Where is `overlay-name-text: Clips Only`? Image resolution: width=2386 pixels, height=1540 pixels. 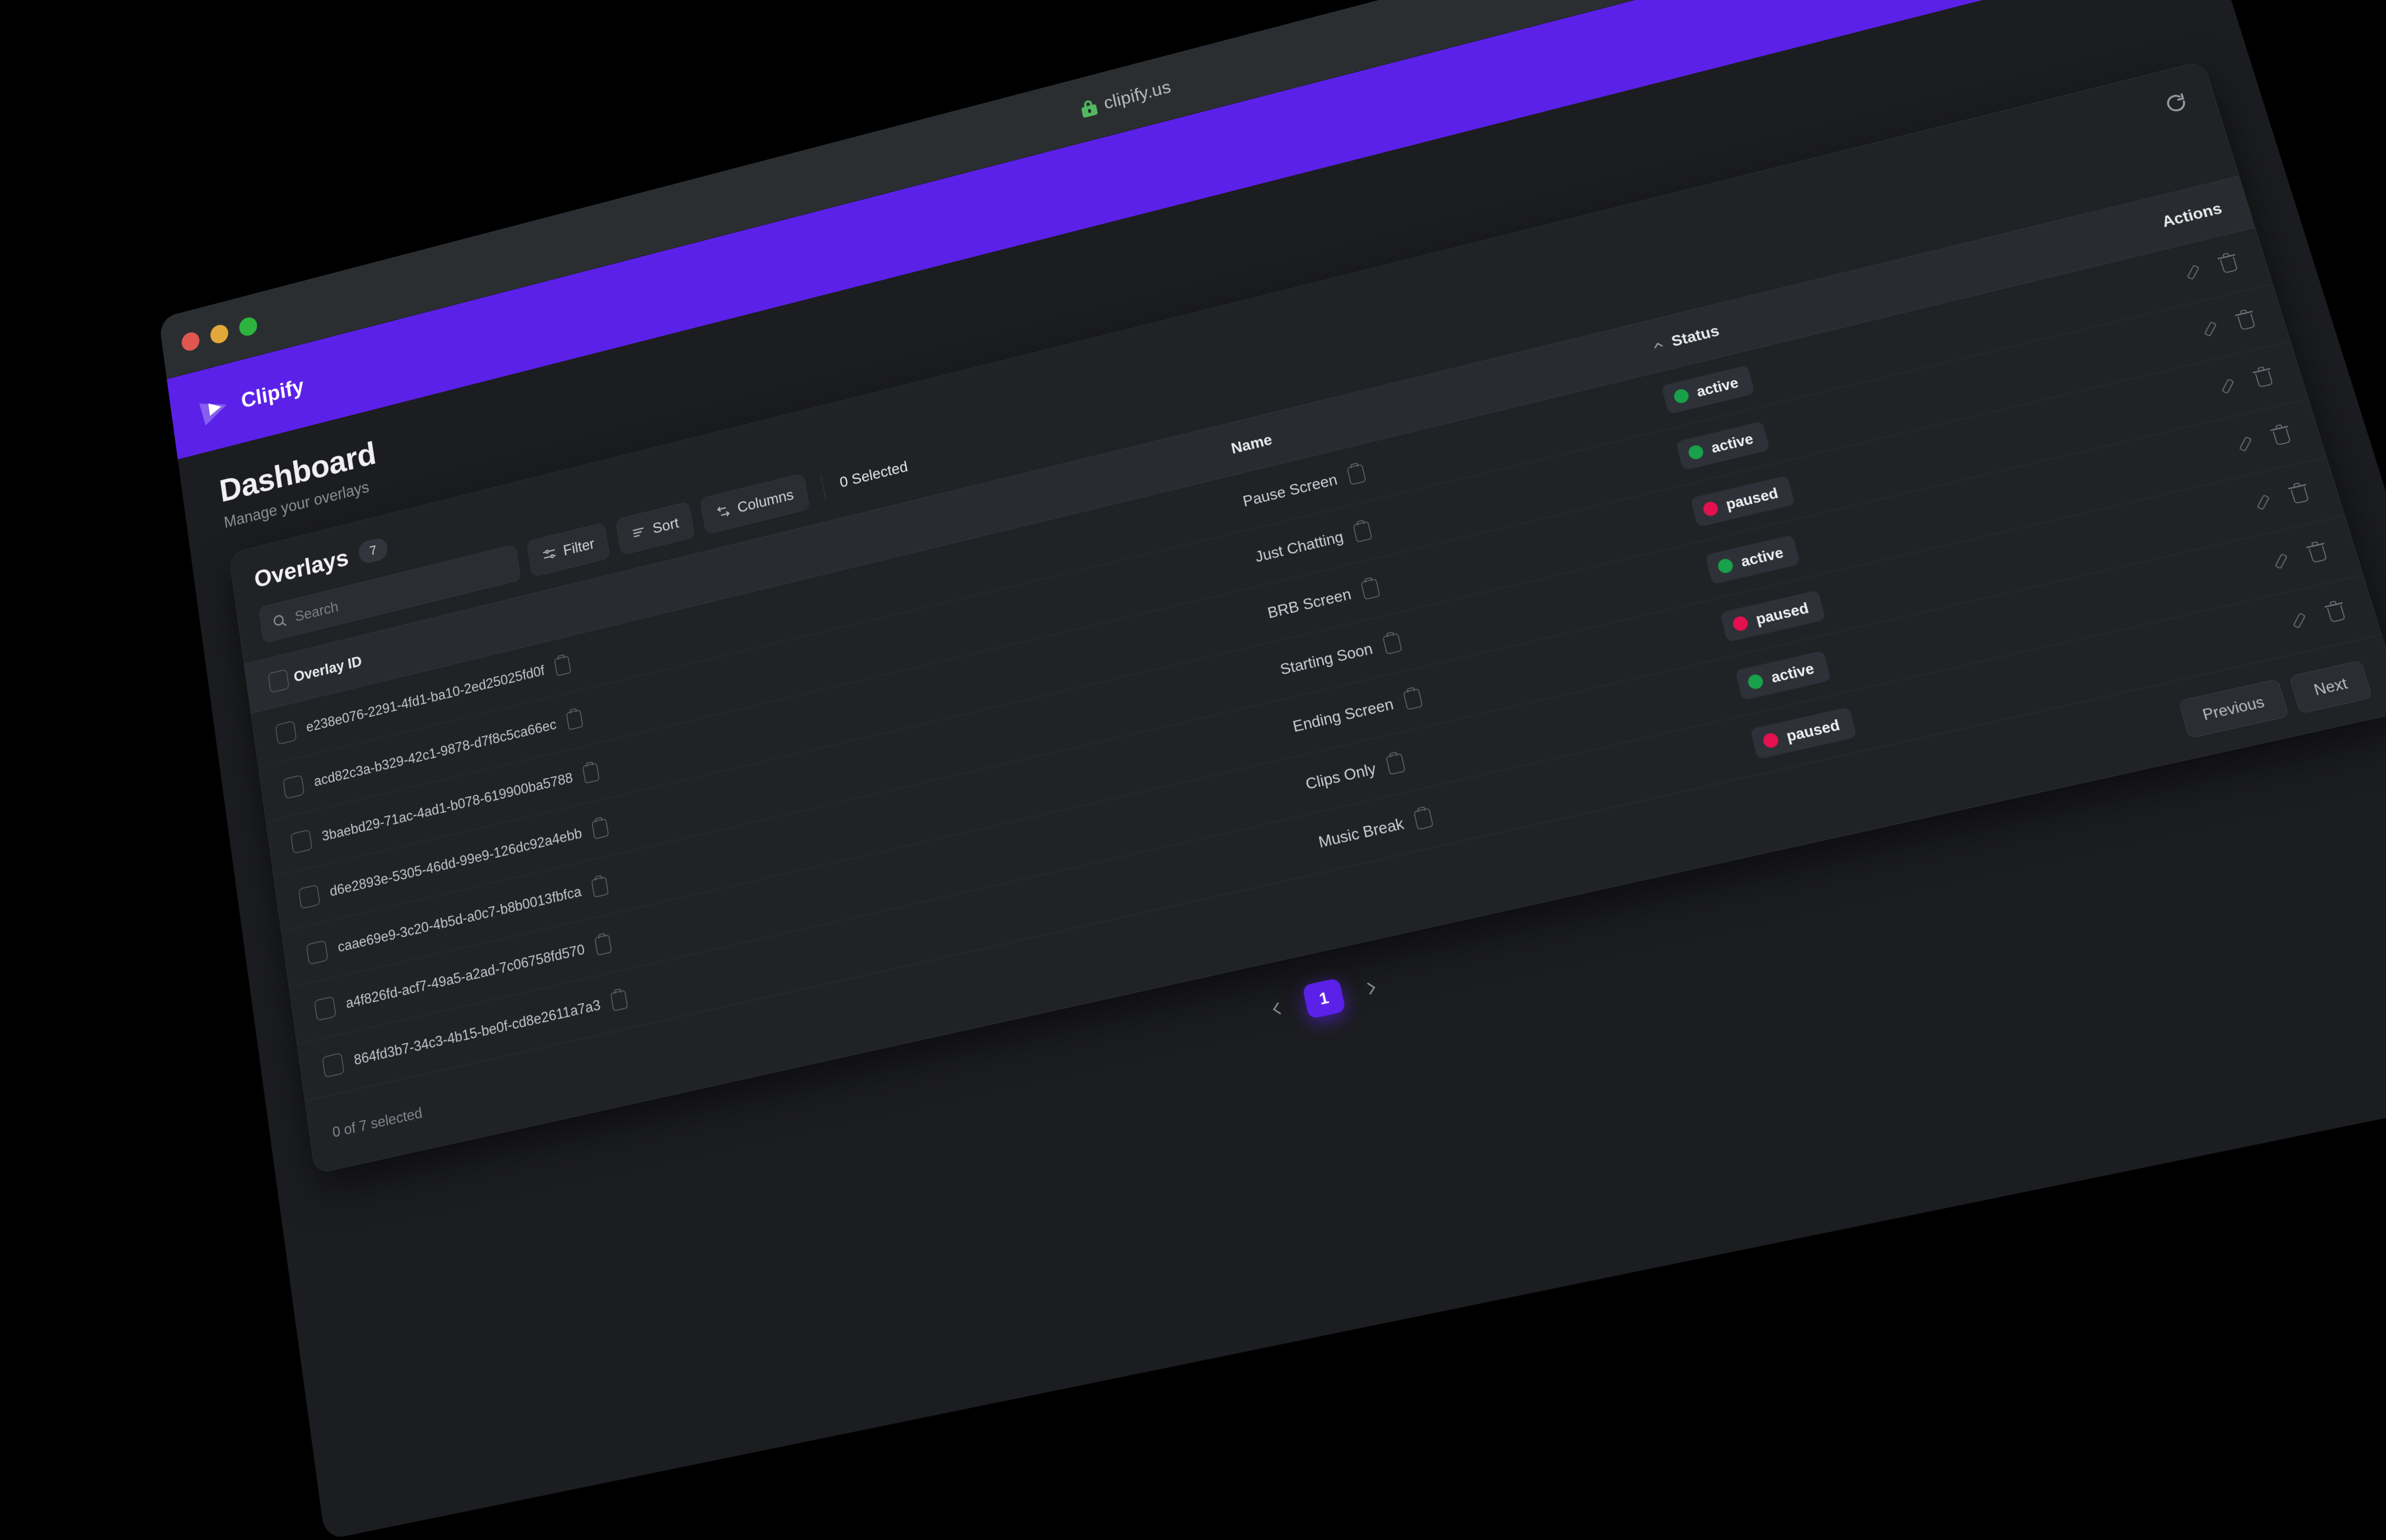
overlay-name-text: Clips Only is located at coordinates (1341, 777).